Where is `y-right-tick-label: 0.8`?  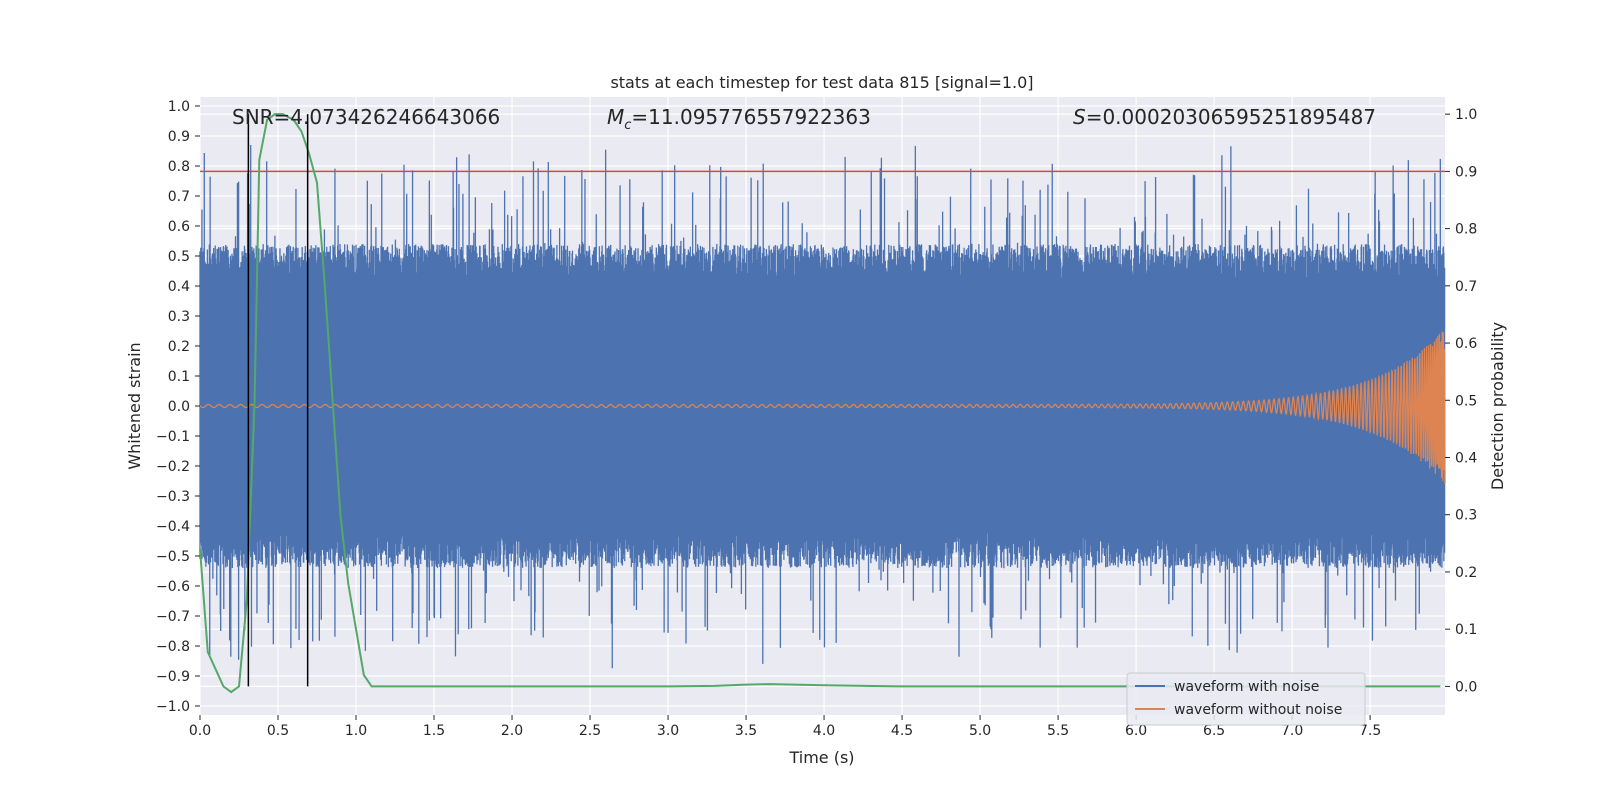
y-right-tick-label: 0.8 is located at coordinates (1466, 230).